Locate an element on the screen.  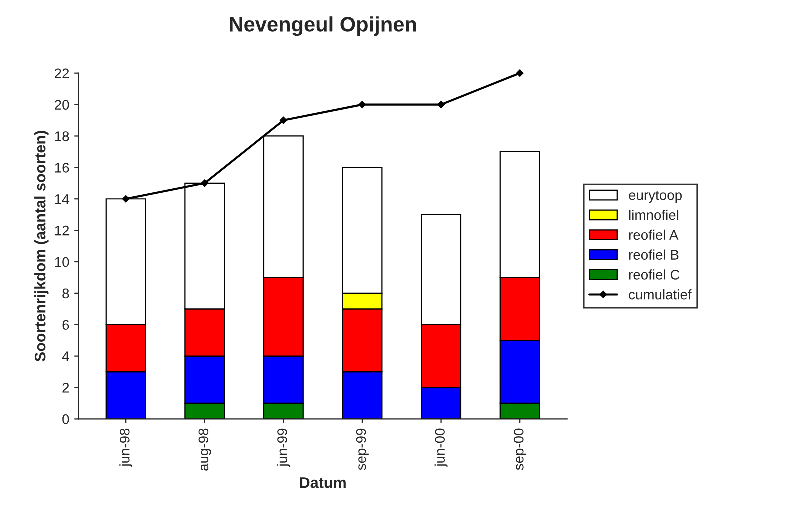
x-tick-label: sep-99 is located at coordinates (362, 449).